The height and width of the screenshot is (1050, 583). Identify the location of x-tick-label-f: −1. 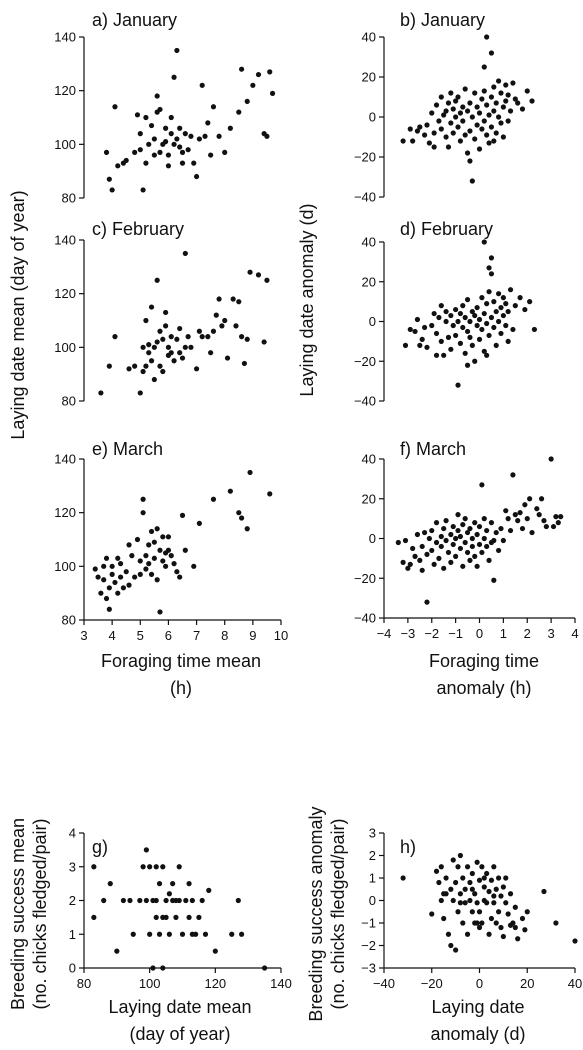
(455, 633).